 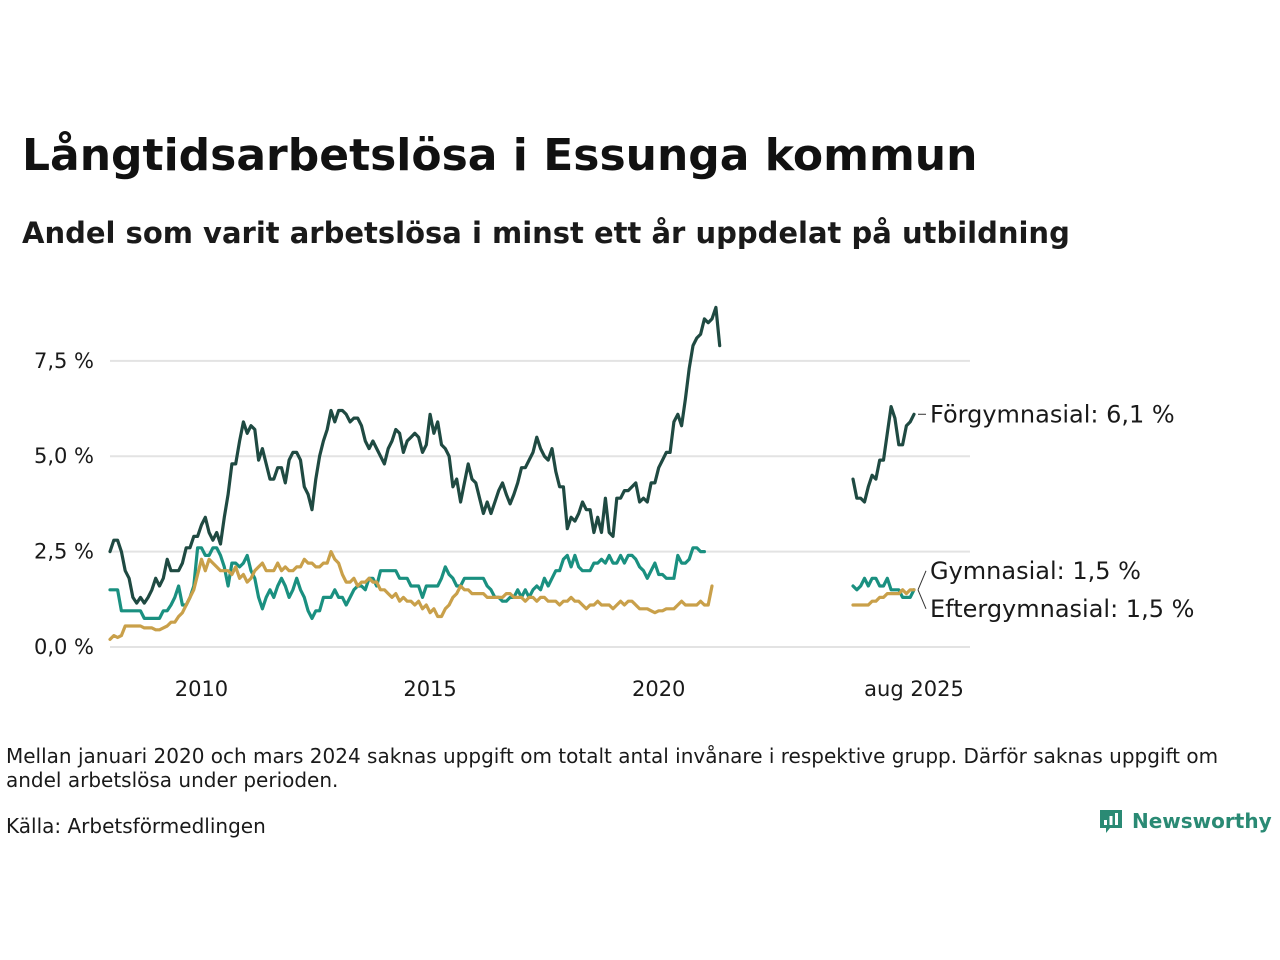 What do you see at coordinates (64, 647) in the screenshot?
I see `y-tick-label: 0,0 %` at bounding box center [64, 647].